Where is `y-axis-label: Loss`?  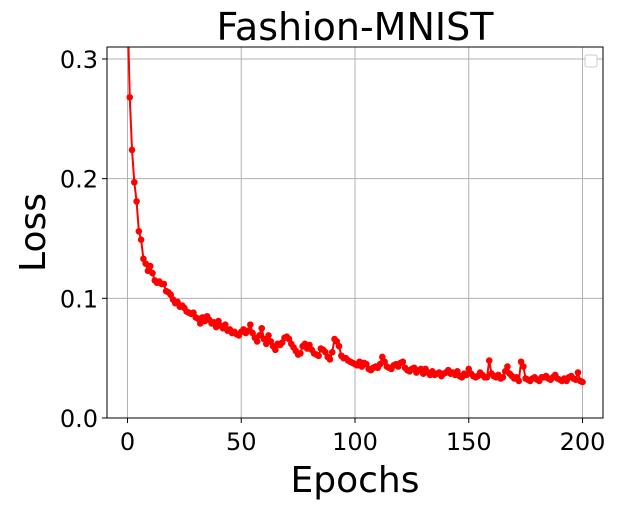
y-axis-label: Loss is located at coordinates (33, 232).